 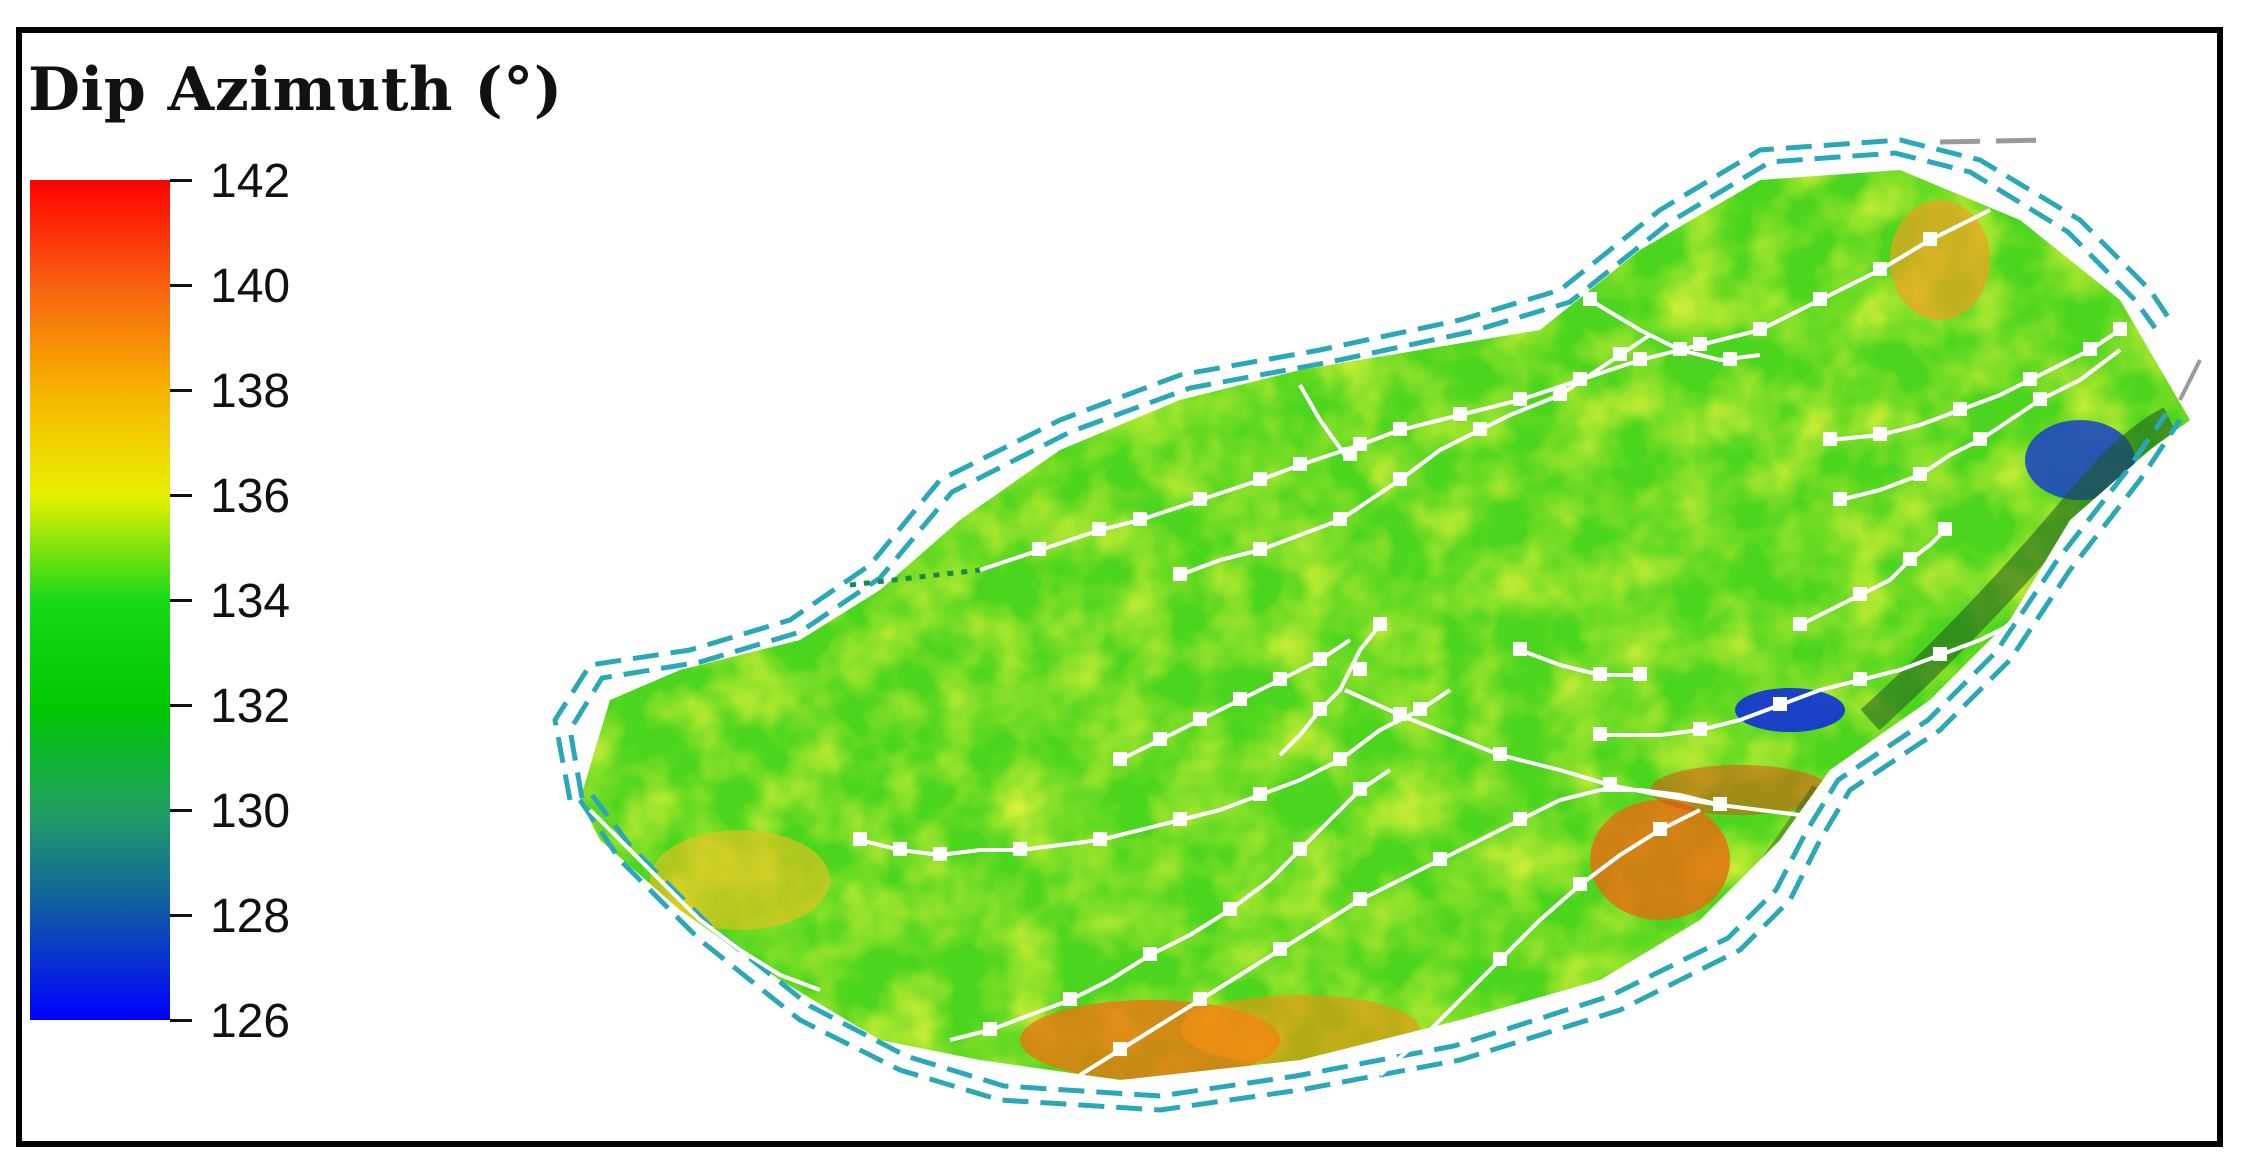 I want to click on colorbar-tick-label: 142, so click(x=250, y=181).